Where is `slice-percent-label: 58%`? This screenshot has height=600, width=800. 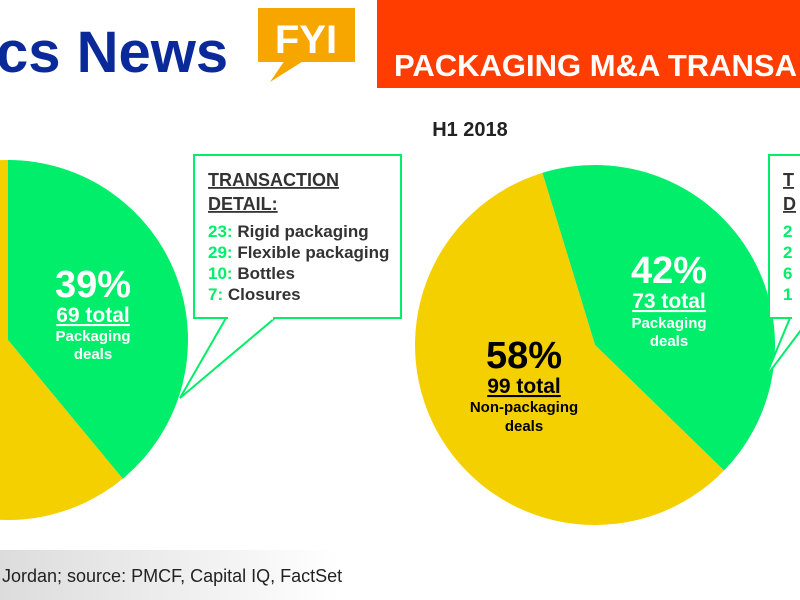
slice-percent-label: 58% is located at coordinates (524, 356).